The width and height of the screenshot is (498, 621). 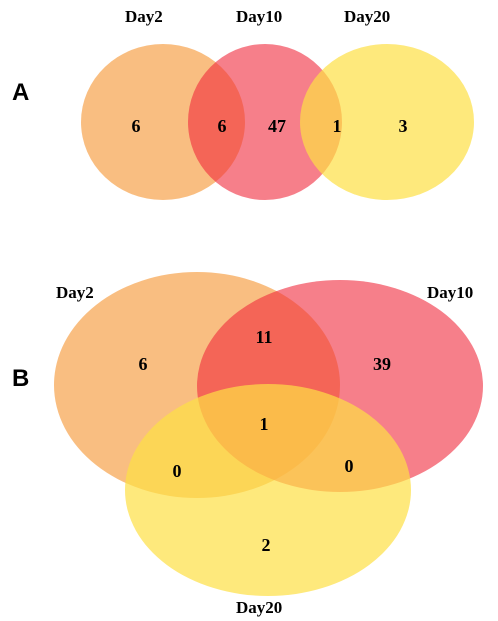 What do you see at coordinates (337, 126) in the screenshot?
I see `count-day10-day20-a: 1` at bounding box center [337, 126].